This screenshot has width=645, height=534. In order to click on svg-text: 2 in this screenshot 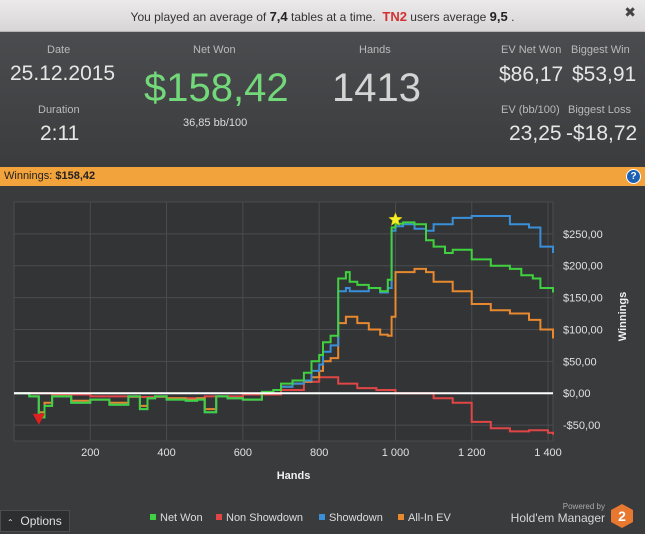, I will do `click(622, 516)`.